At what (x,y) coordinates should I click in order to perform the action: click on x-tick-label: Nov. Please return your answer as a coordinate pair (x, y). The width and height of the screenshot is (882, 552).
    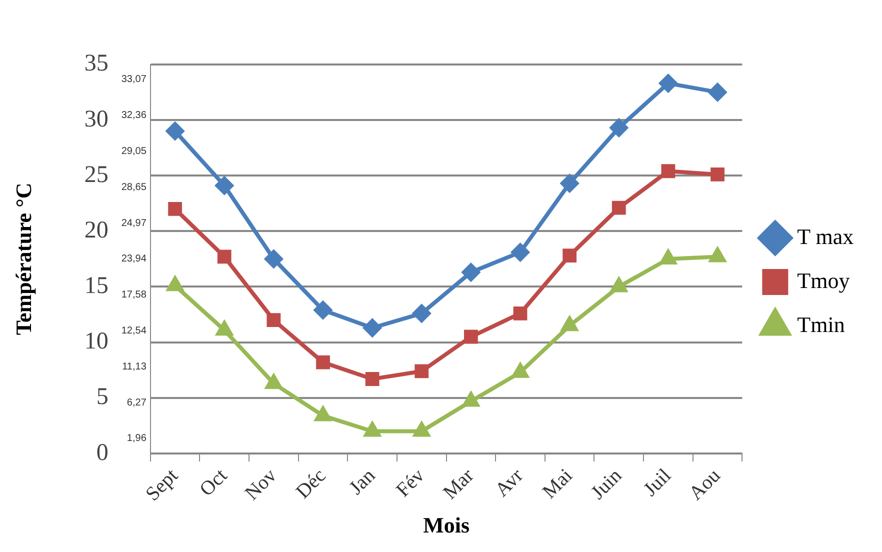
    Looking at the image, I should click on (261, 484).